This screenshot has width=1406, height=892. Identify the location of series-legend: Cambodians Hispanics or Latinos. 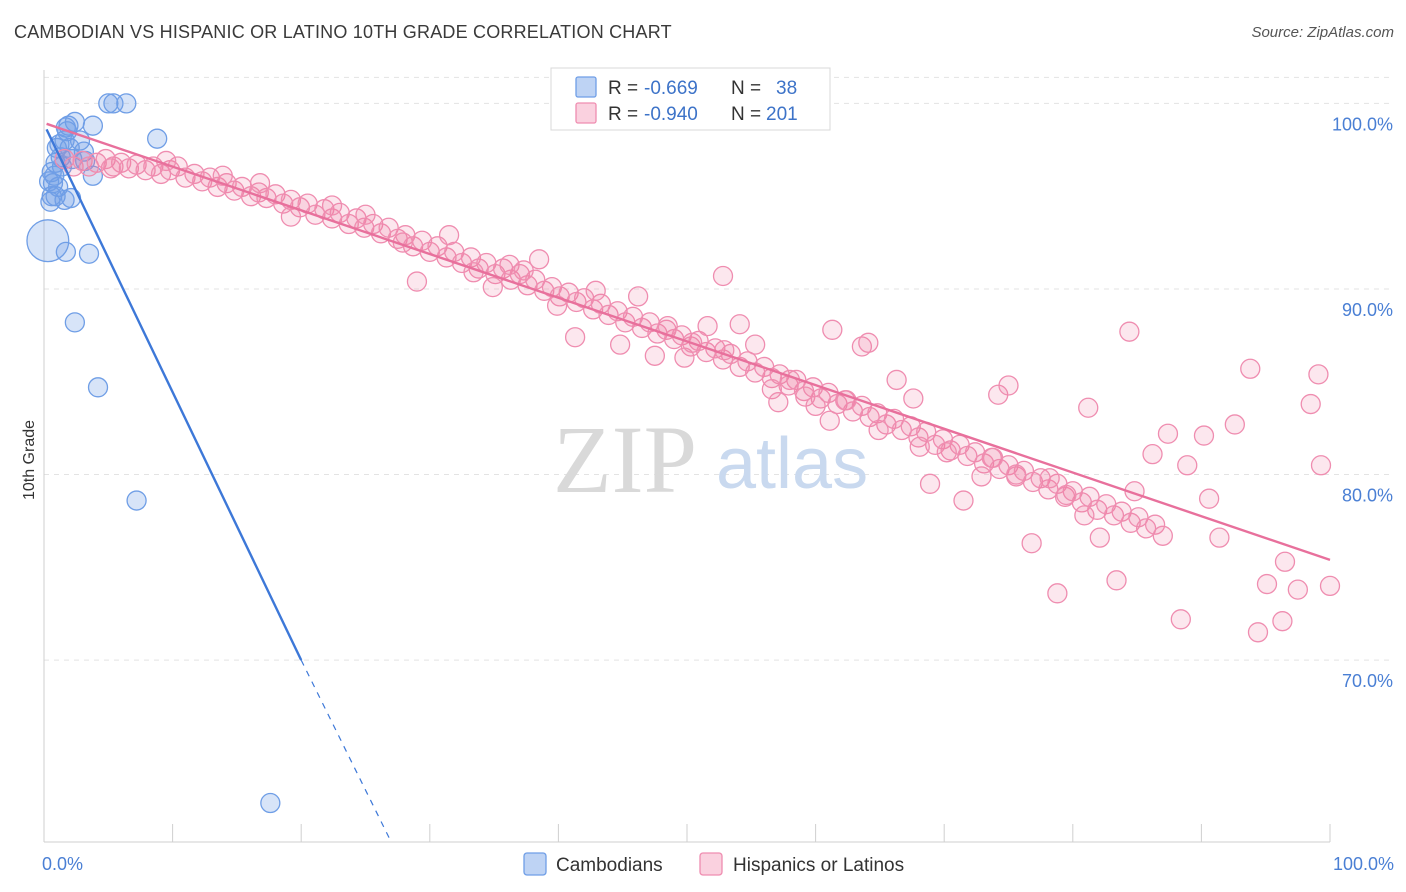
(713, 864).